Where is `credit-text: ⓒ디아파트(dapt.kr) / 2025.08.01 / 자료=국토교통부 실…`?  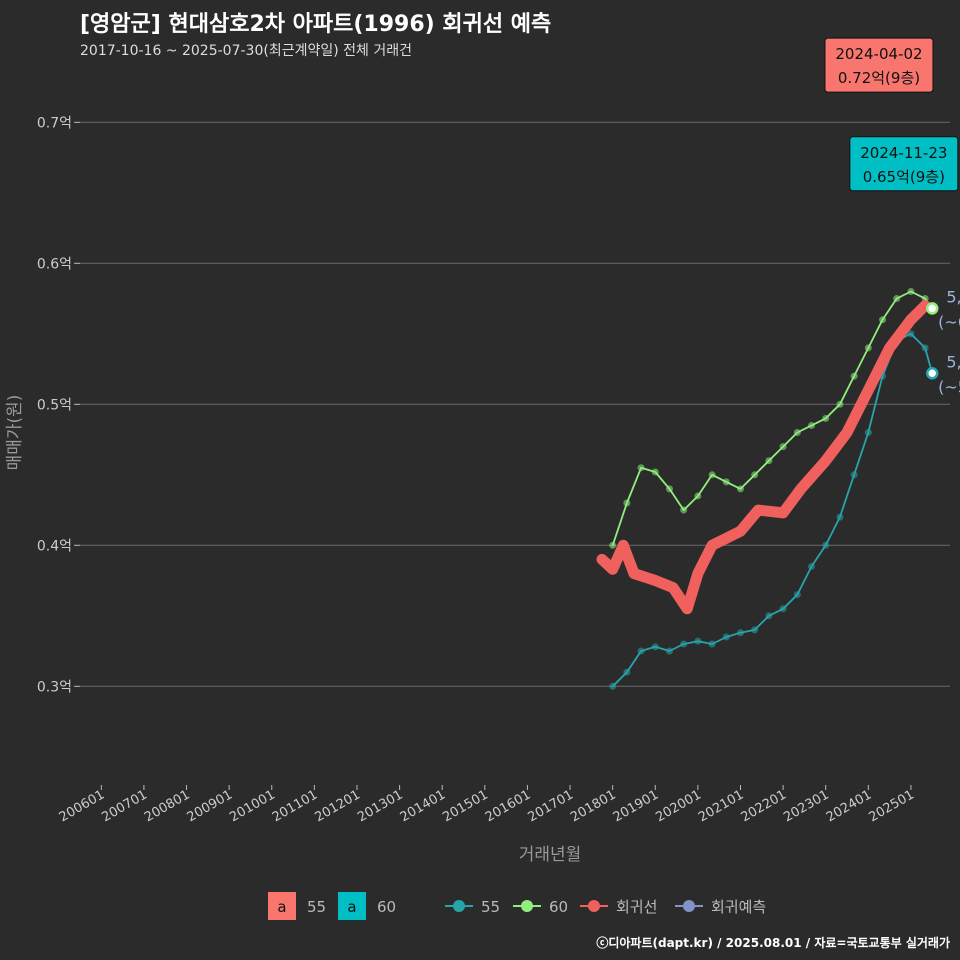 credit-text: ⓒ디아파트(dapt.kr) / 2025.08.01 / 자료=국토교통부 실… is located at coordinates (773, 943).